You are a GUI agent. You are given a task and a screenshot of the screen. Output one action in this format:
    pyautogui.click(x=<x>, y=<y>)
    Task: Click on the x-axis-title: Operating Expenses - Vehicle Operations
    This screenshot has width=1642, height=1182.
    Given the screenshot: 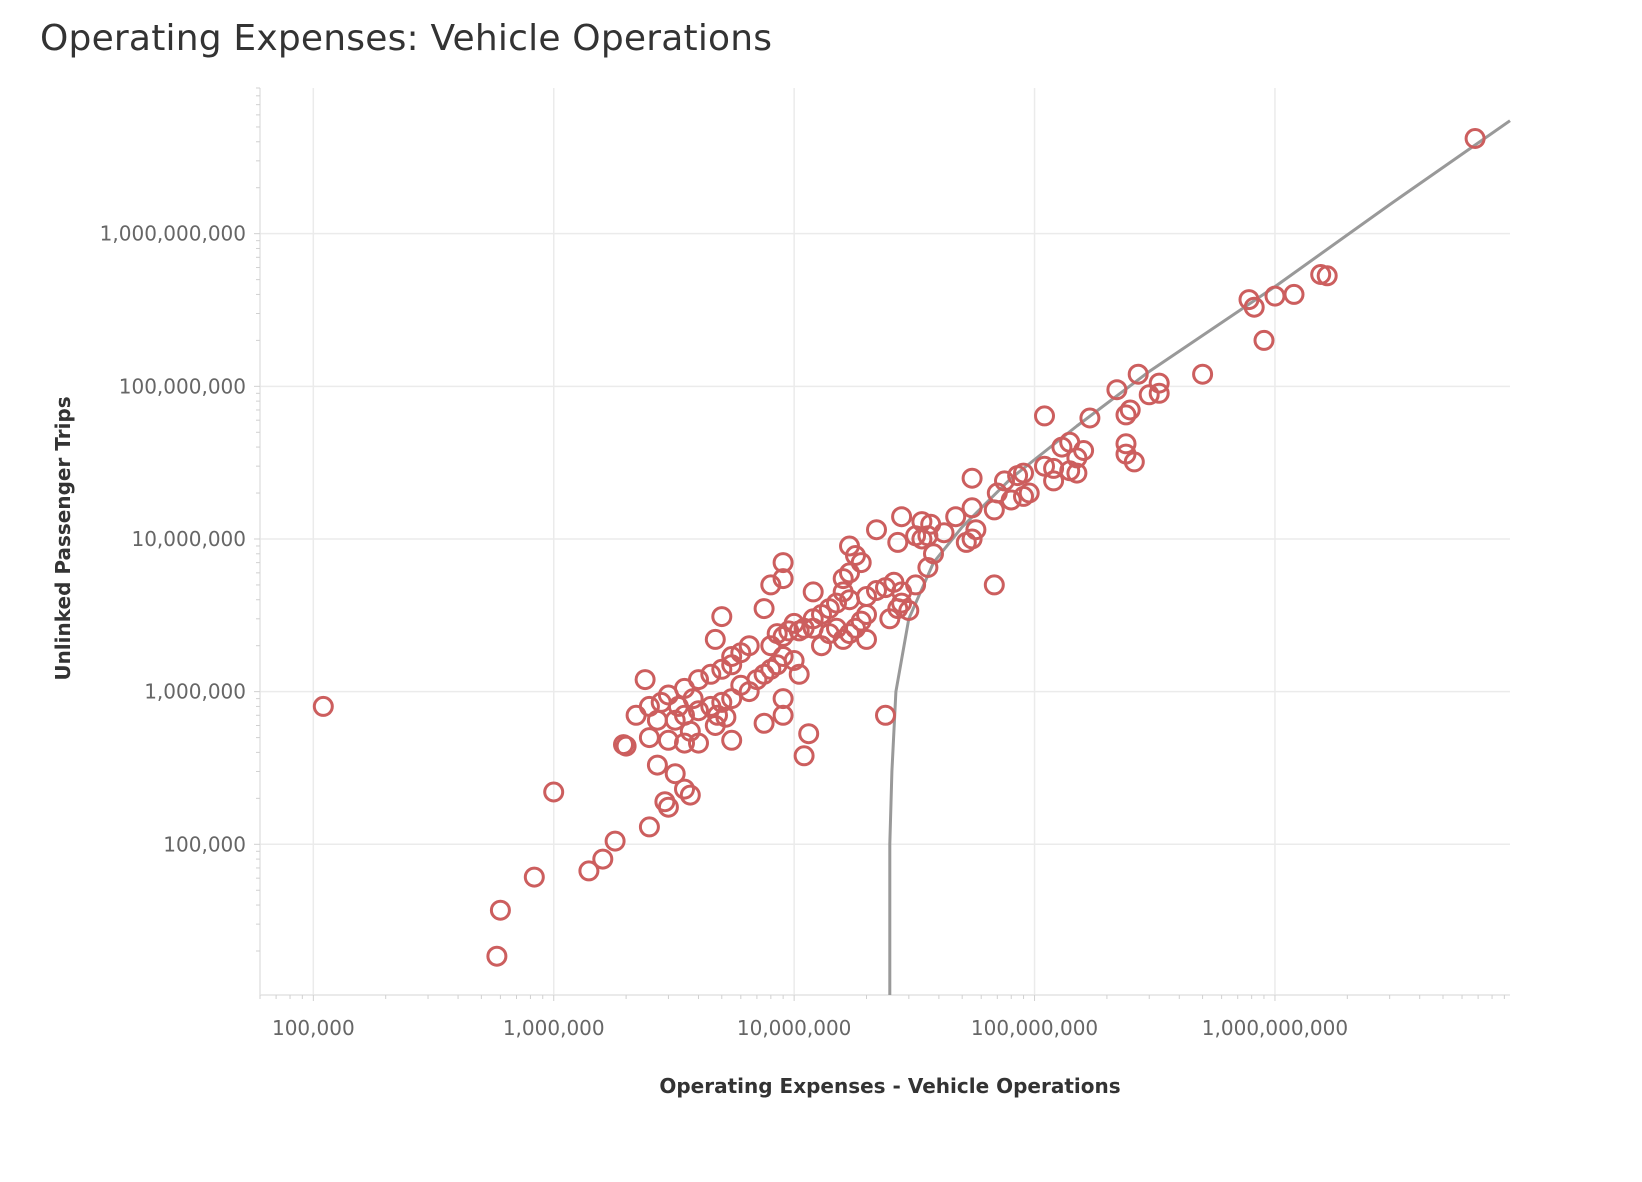 What is the action you would take?
    pyautogui.click(x=889, y=1086)
    